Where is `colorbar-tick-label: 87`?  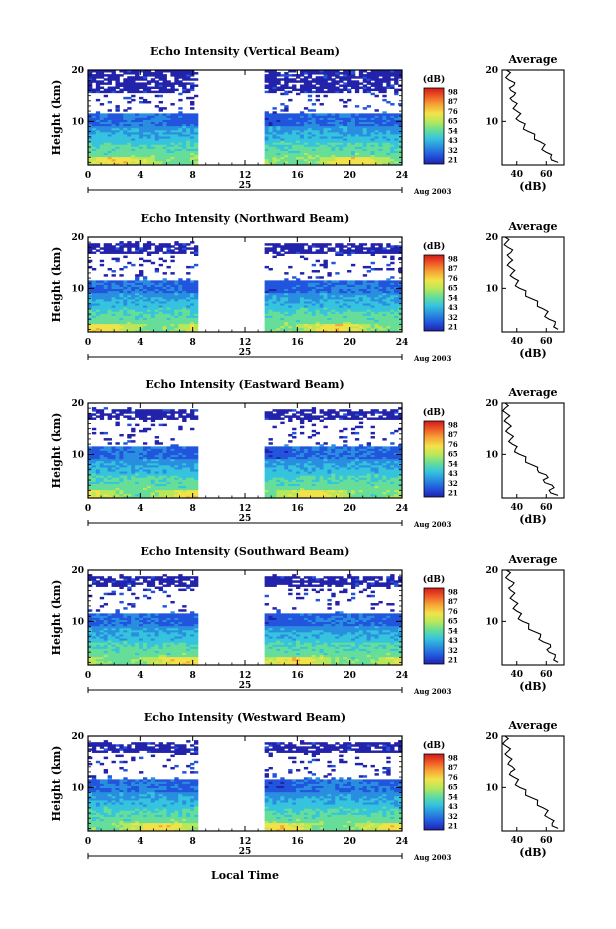 colorbar-tick-label: 87 is located at coordinates (453, 268).